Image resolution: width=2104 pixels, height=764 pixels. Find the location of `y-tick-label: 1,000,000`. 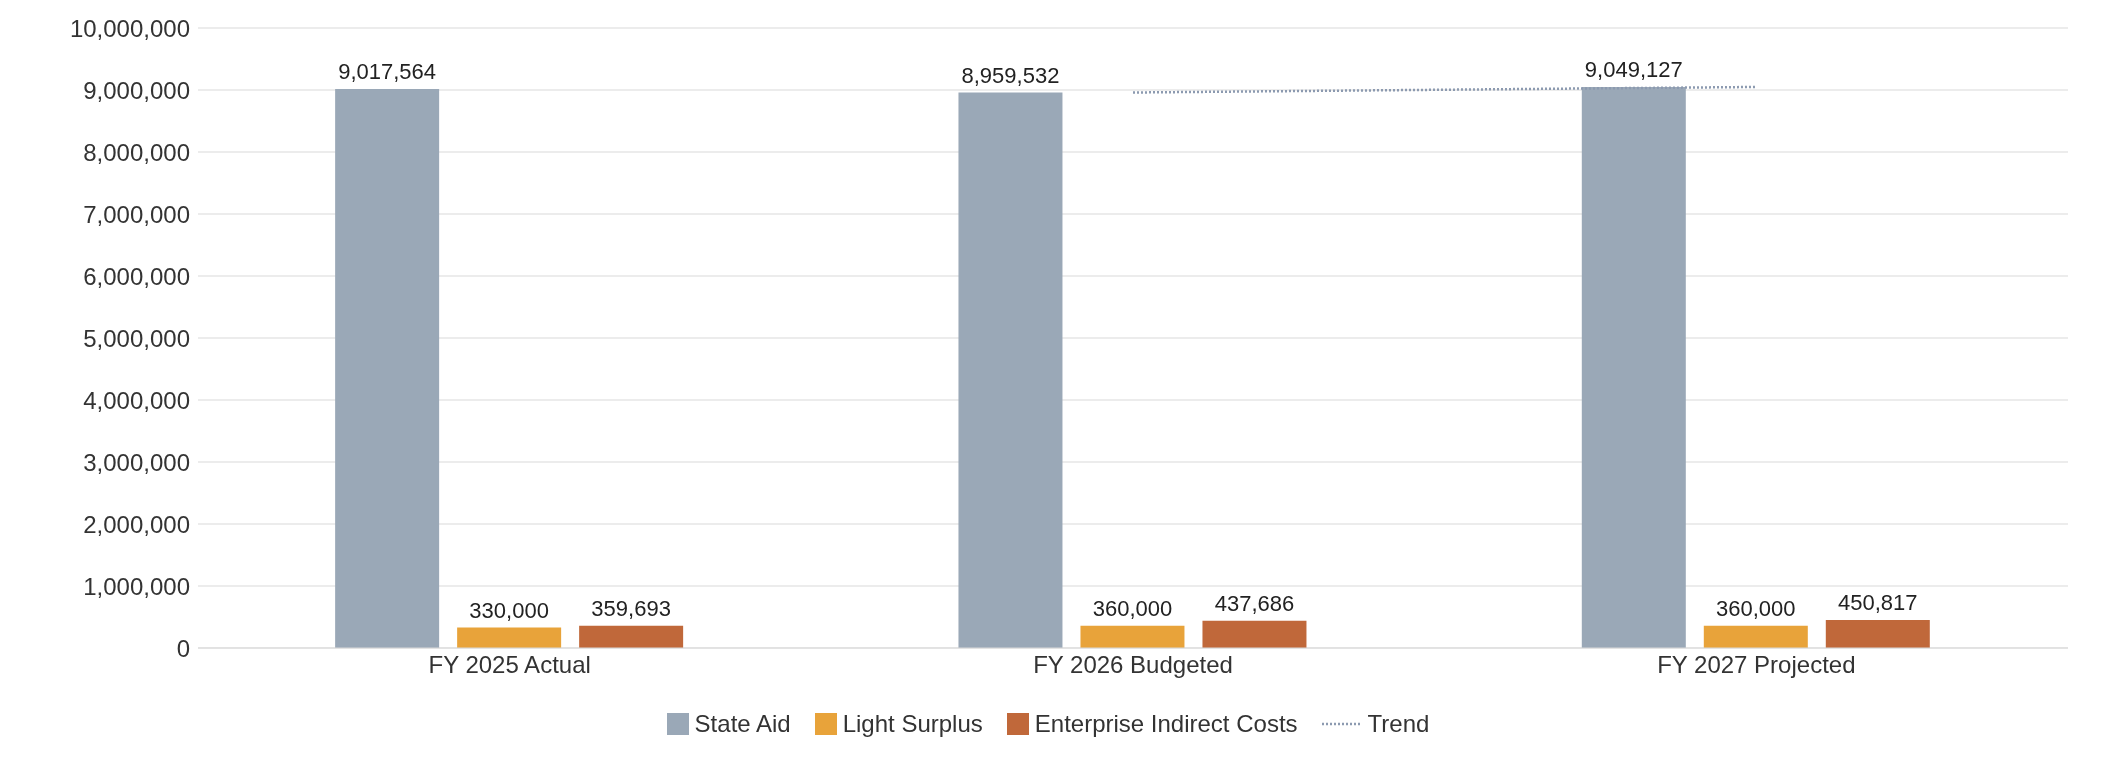

y-tick-label: 1,000,000 is located at coordinates (136, 586).